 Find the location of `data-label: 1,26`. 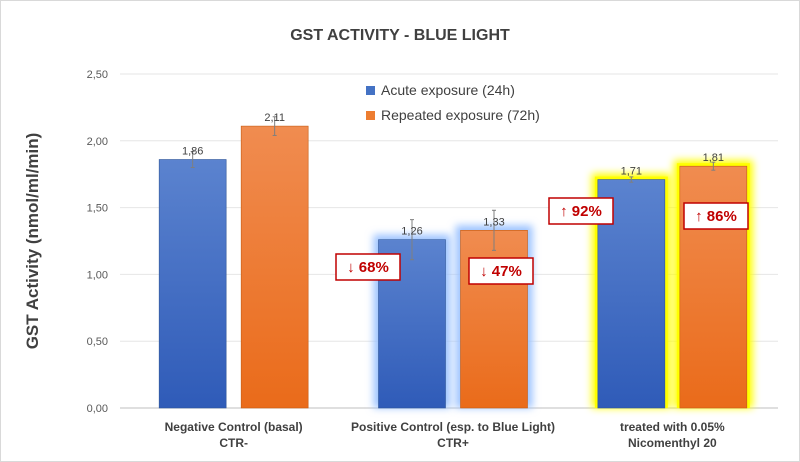

data-label: 1,26 is located at coordinates (411, 232).